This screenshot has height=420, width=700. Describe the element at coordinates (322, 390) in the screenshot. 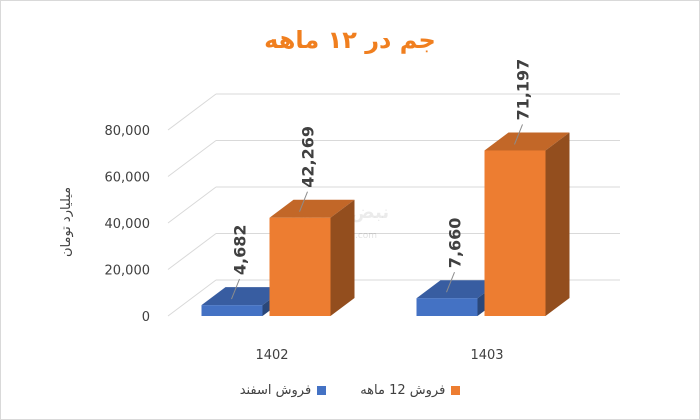

I see `legend-swatch-esfand` at that location.